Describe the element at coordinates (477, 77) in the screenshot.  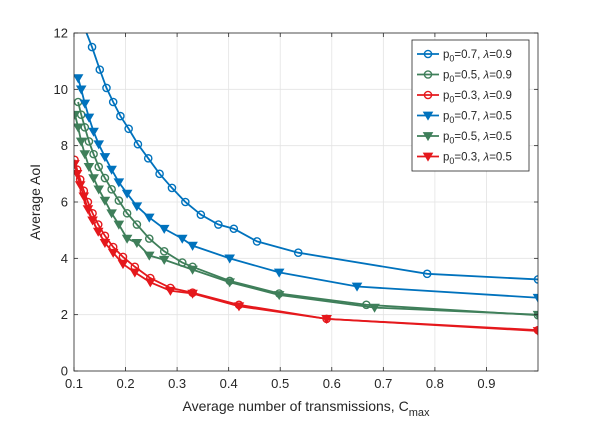
I see `legend-label: p0=0.5, λ=0.9` at that location.